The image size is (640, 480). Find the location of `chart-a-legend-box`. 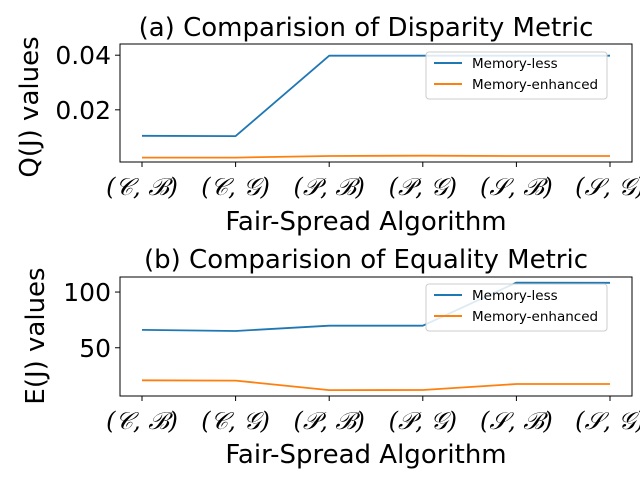

chart-a-legend-box is located at coordinates (516, 75).